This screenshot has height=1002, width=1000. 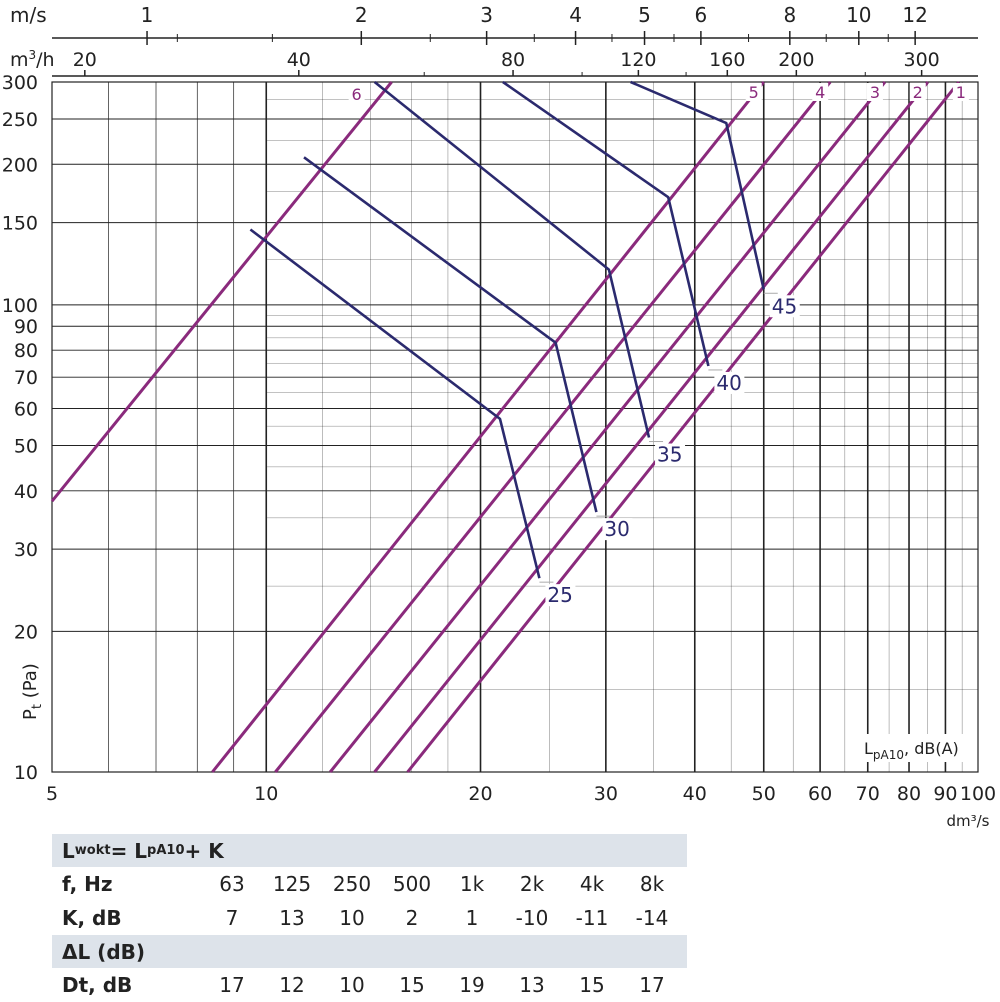 I want to click on table-row-frequency: f, Hz 63 125 250 500 1k 2k 4k 8k, so click(x=369, y=884).